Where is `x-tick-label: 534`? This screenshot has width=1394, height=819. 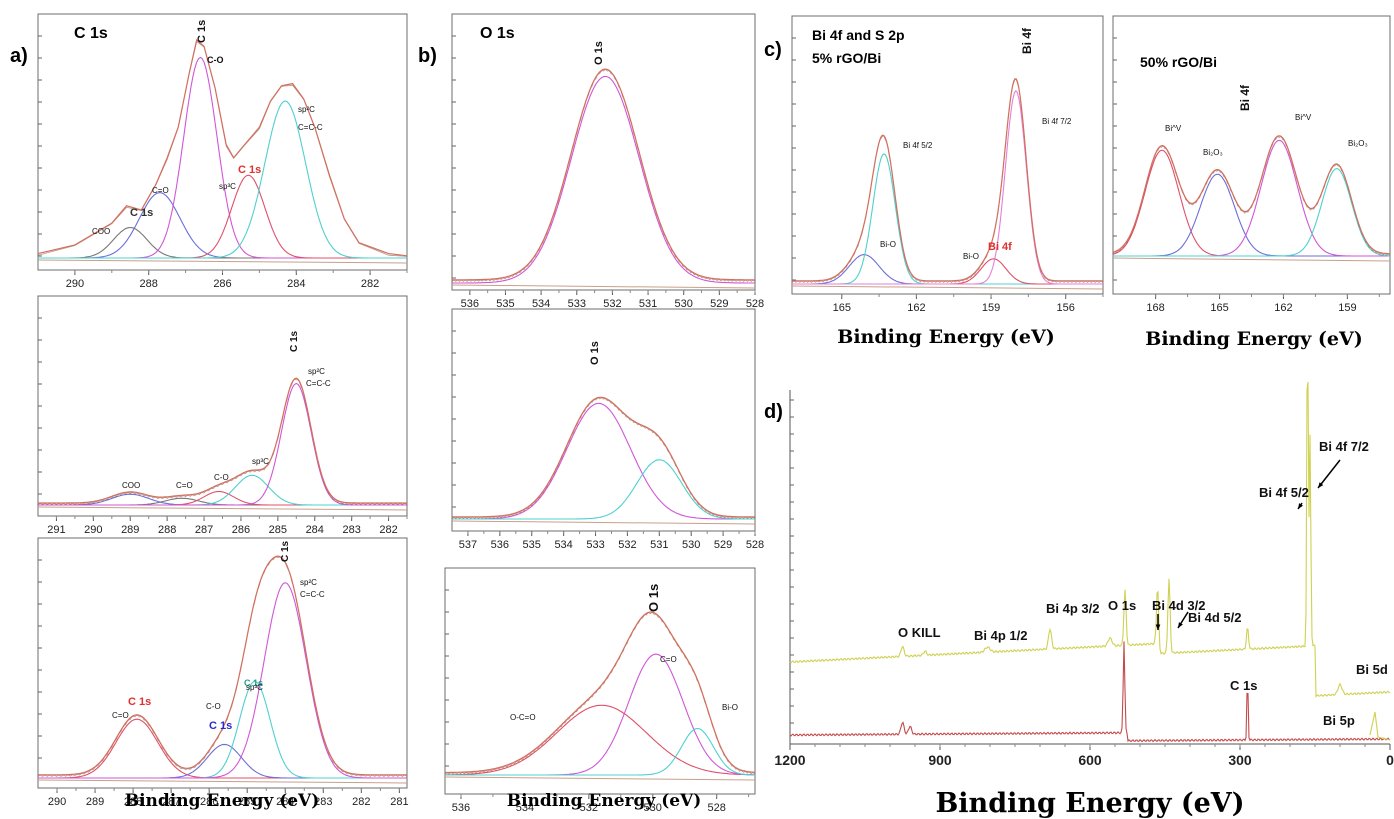 x-tick-label: 534 is located at coordinates (525, 808).